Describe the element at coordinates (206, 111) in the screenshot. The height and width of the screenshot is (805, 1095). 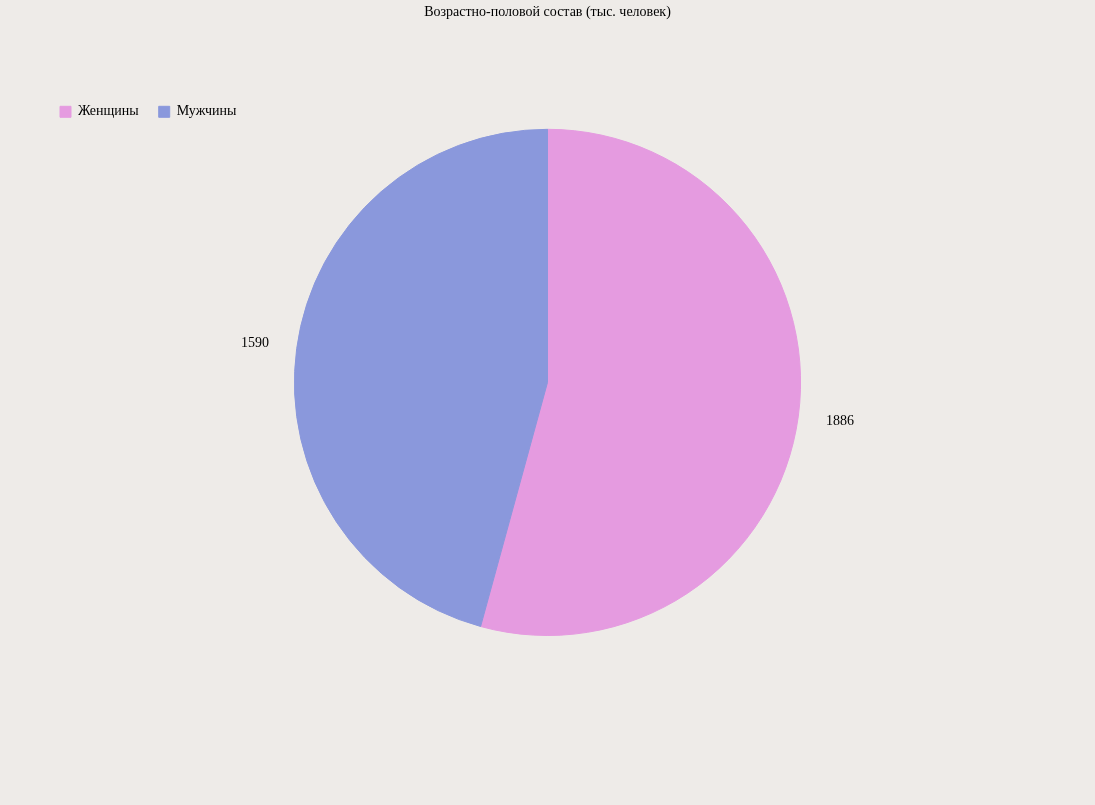
I see `legend-label: Мужчины` at that location.